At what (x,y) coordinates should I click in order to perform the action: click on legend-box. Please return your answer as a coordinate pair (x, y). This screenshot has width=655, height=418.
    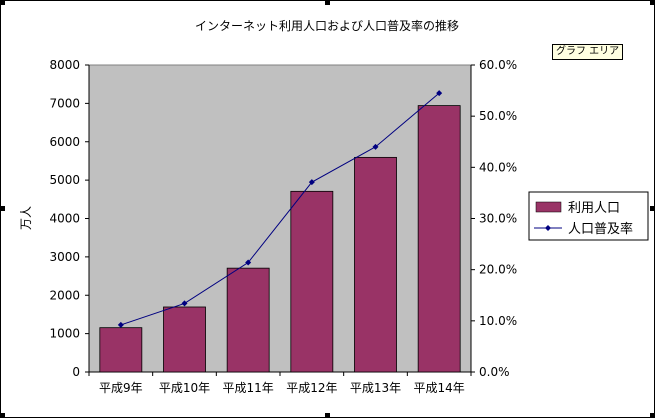
    Looking at the image, I should click on (588, 216).